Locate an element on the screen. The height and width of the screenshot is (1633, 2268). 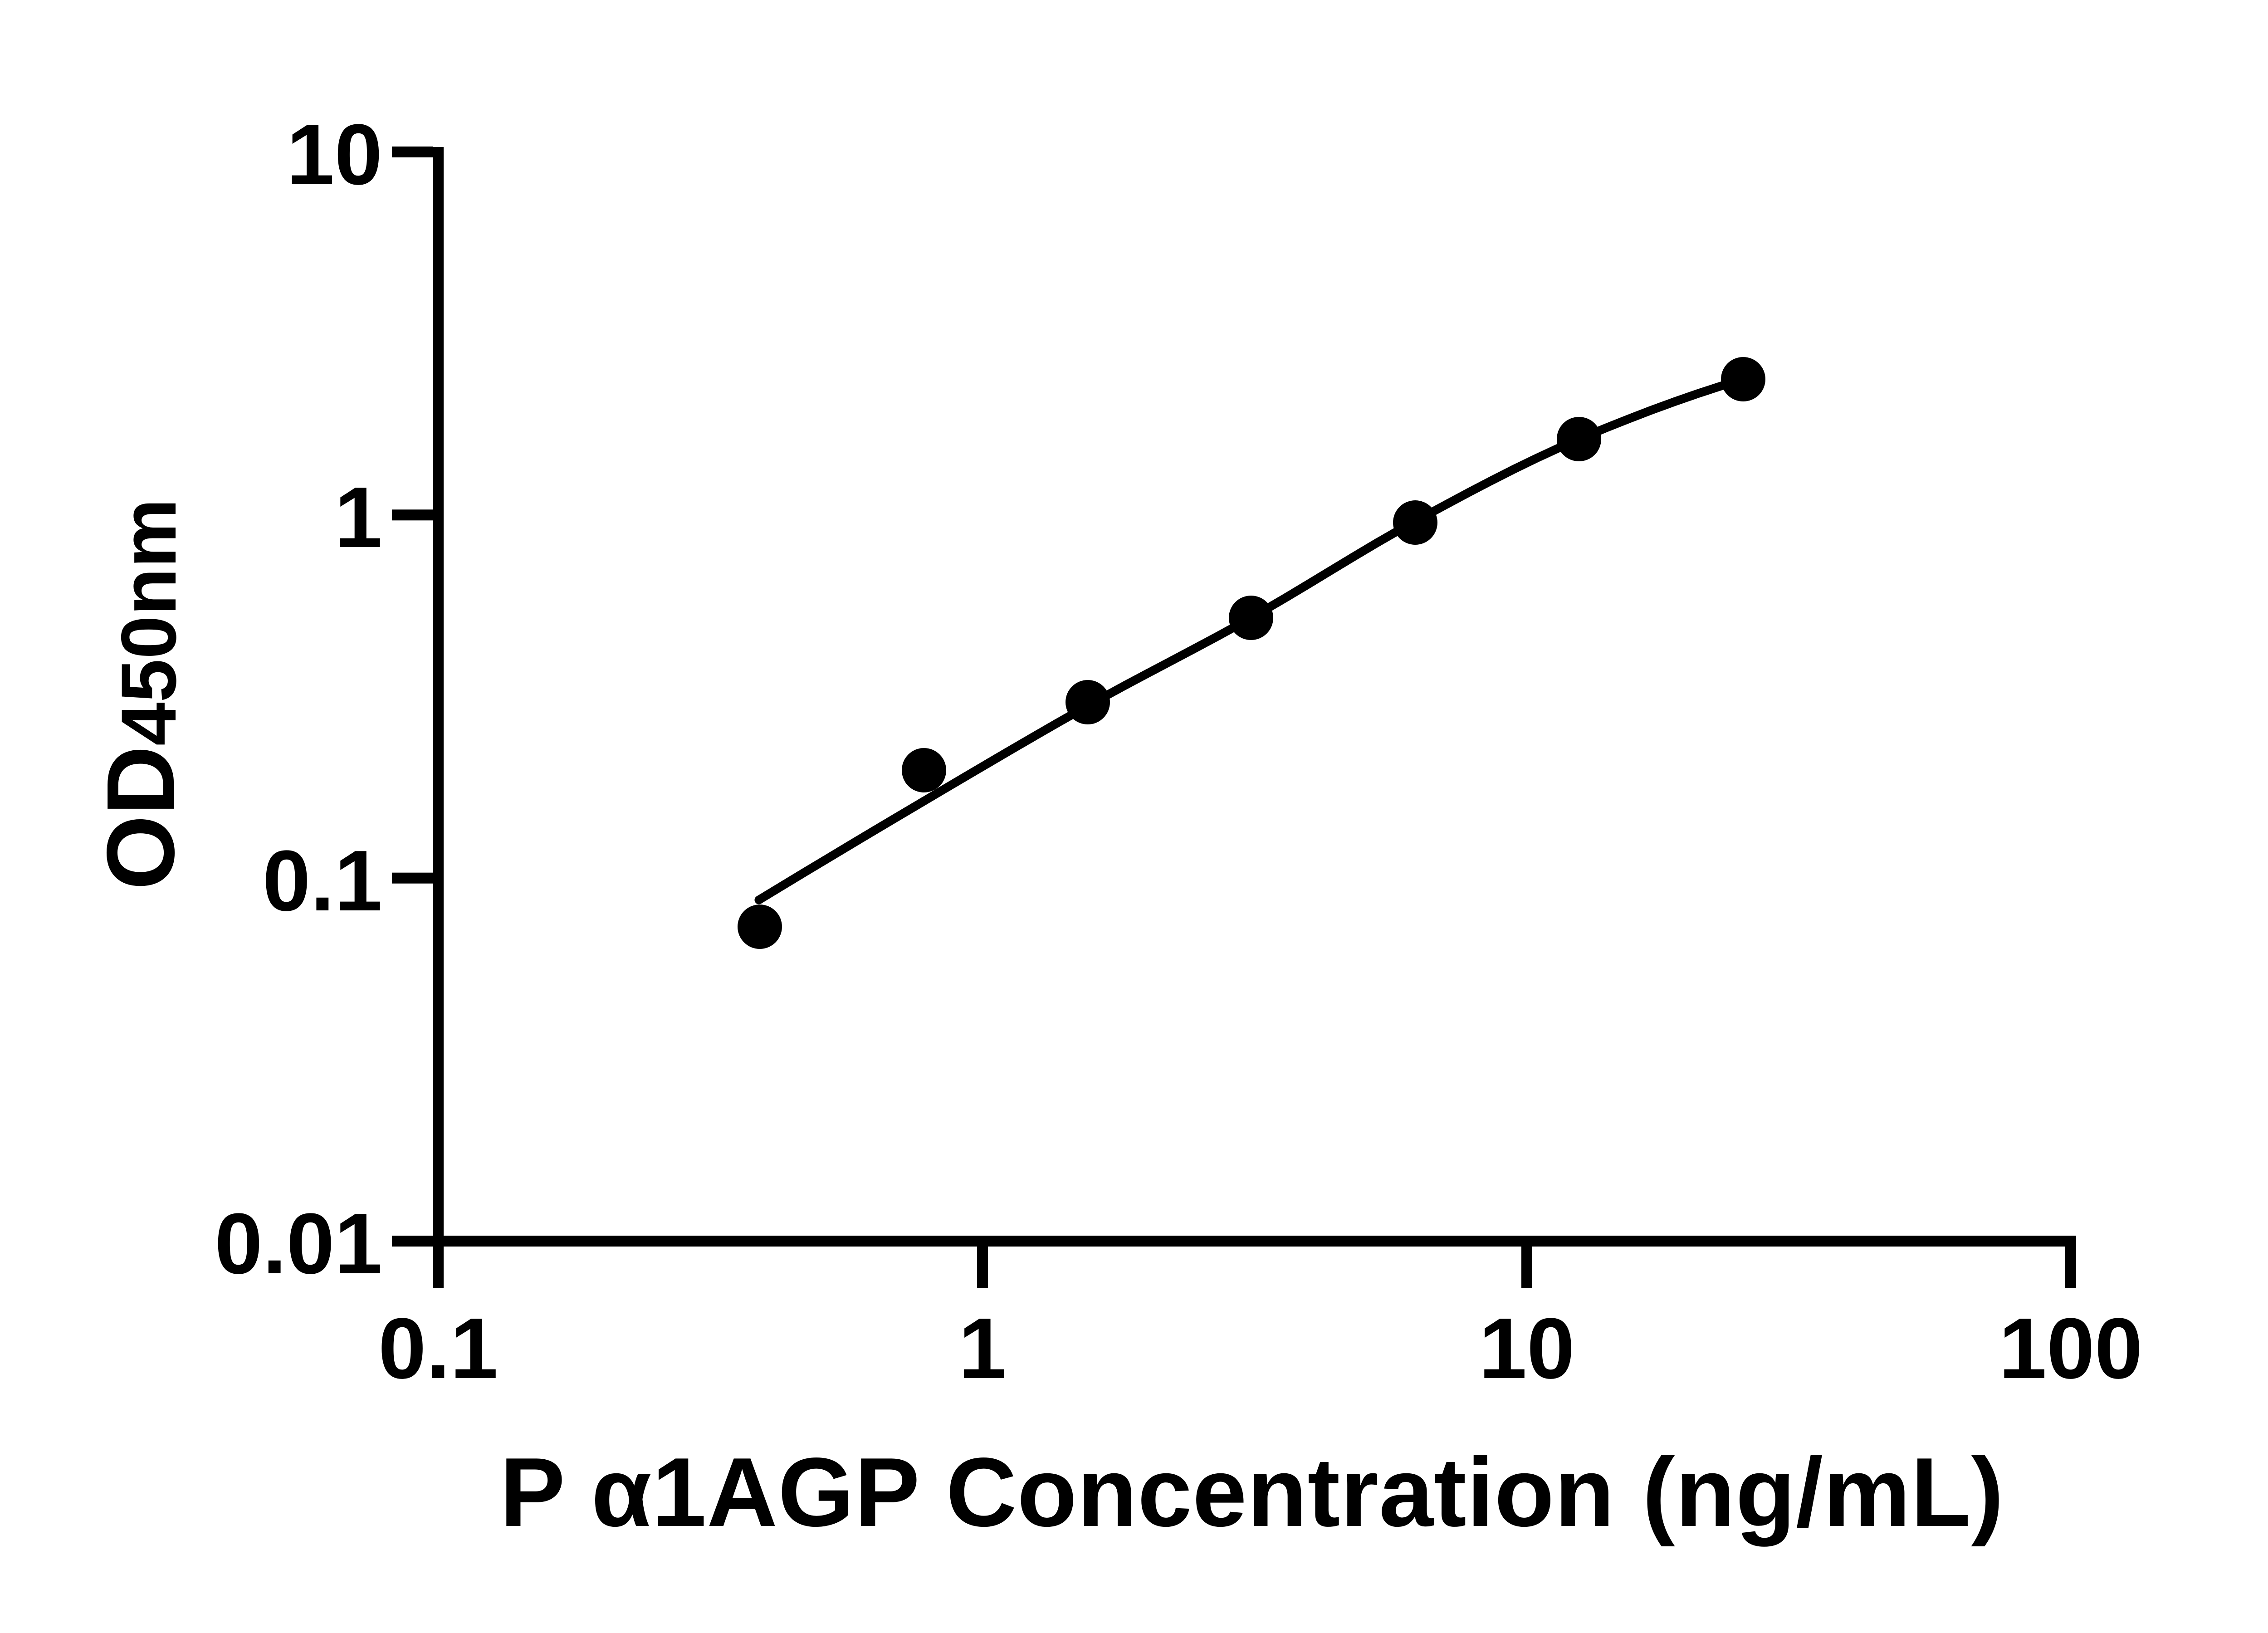
svg-text: OD450nm is located at coordinates (140, 694).